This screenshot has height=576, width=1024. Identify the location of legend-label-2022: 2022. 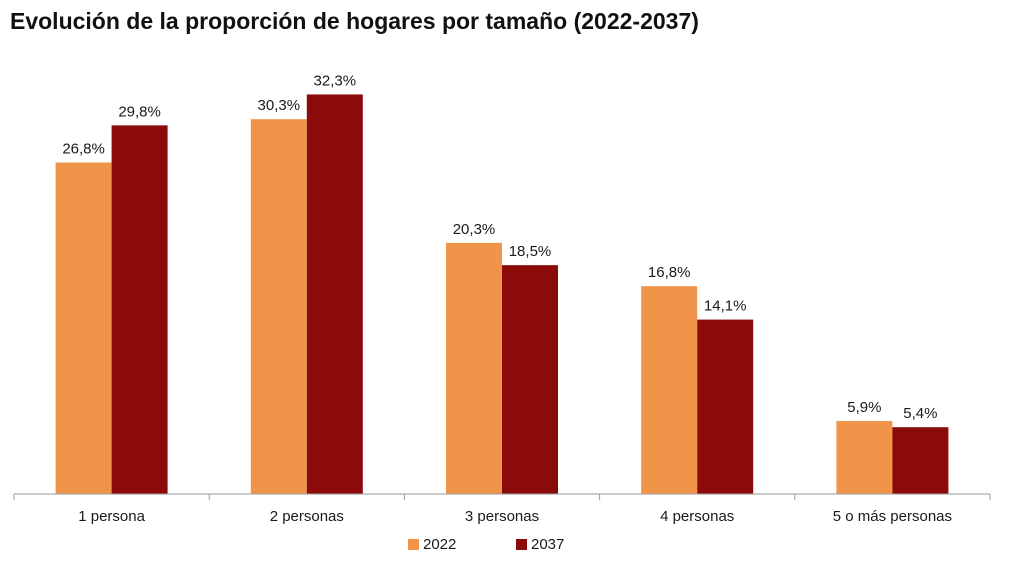
(439, 544).